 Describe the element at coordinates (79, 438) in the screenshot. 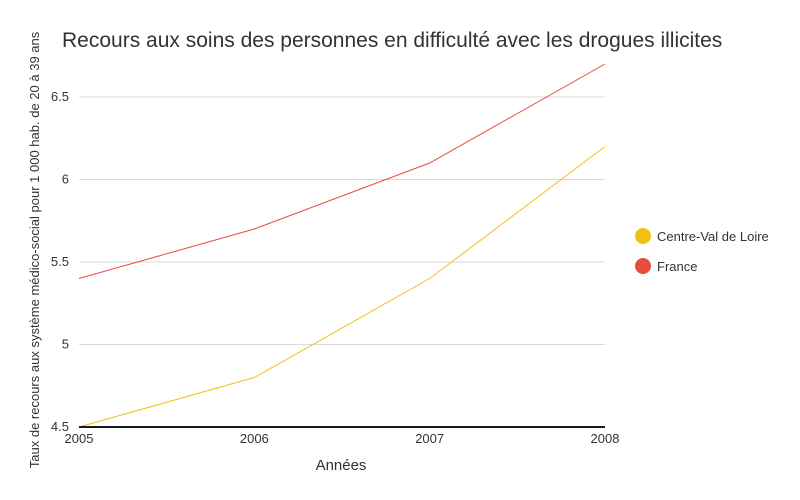

I see `x-tick-label: 2005` at that location.